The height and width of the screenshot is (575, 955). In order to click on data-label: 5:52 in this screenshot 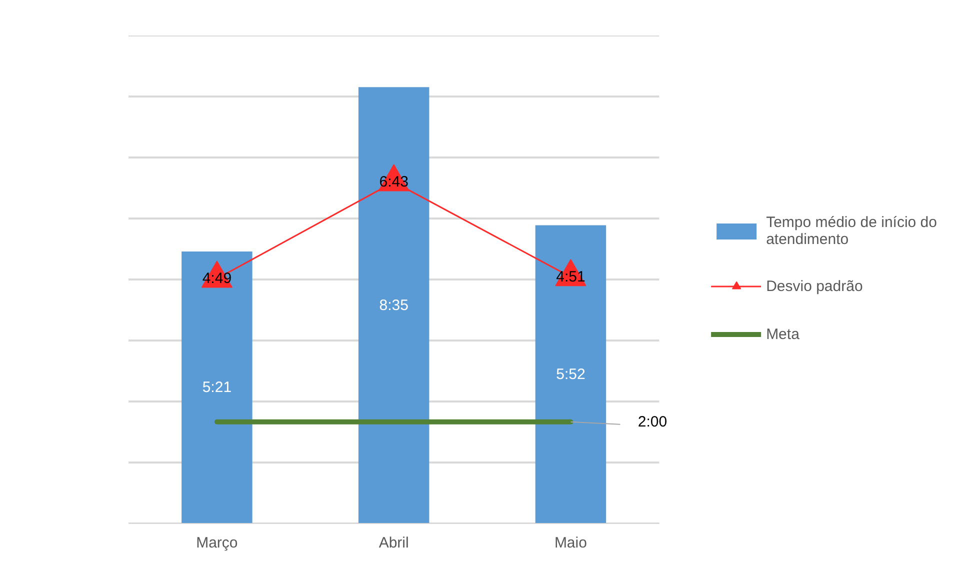, I will do `click(571, 374)`.